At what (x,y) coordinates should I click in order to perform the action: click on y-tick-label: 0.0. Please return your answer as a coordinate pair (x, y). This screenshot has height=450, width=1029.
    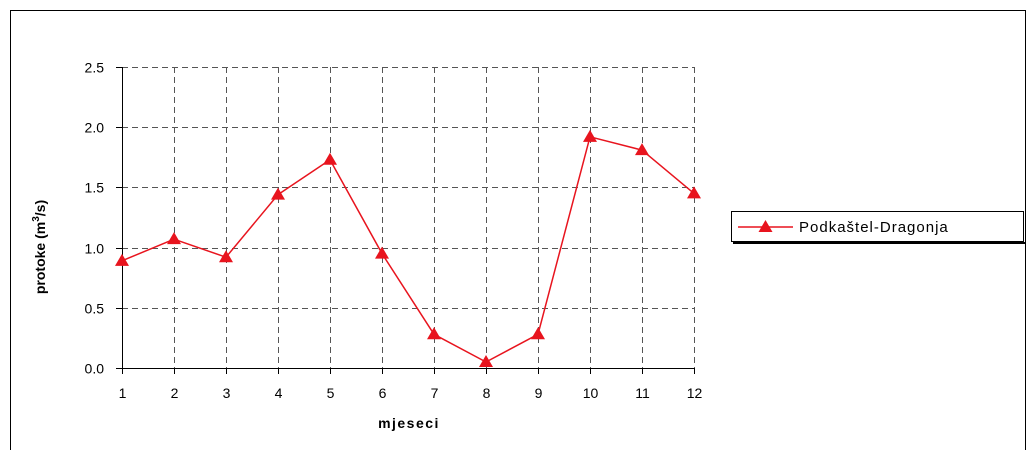
    Looking at the image, I should click on (95, 369).